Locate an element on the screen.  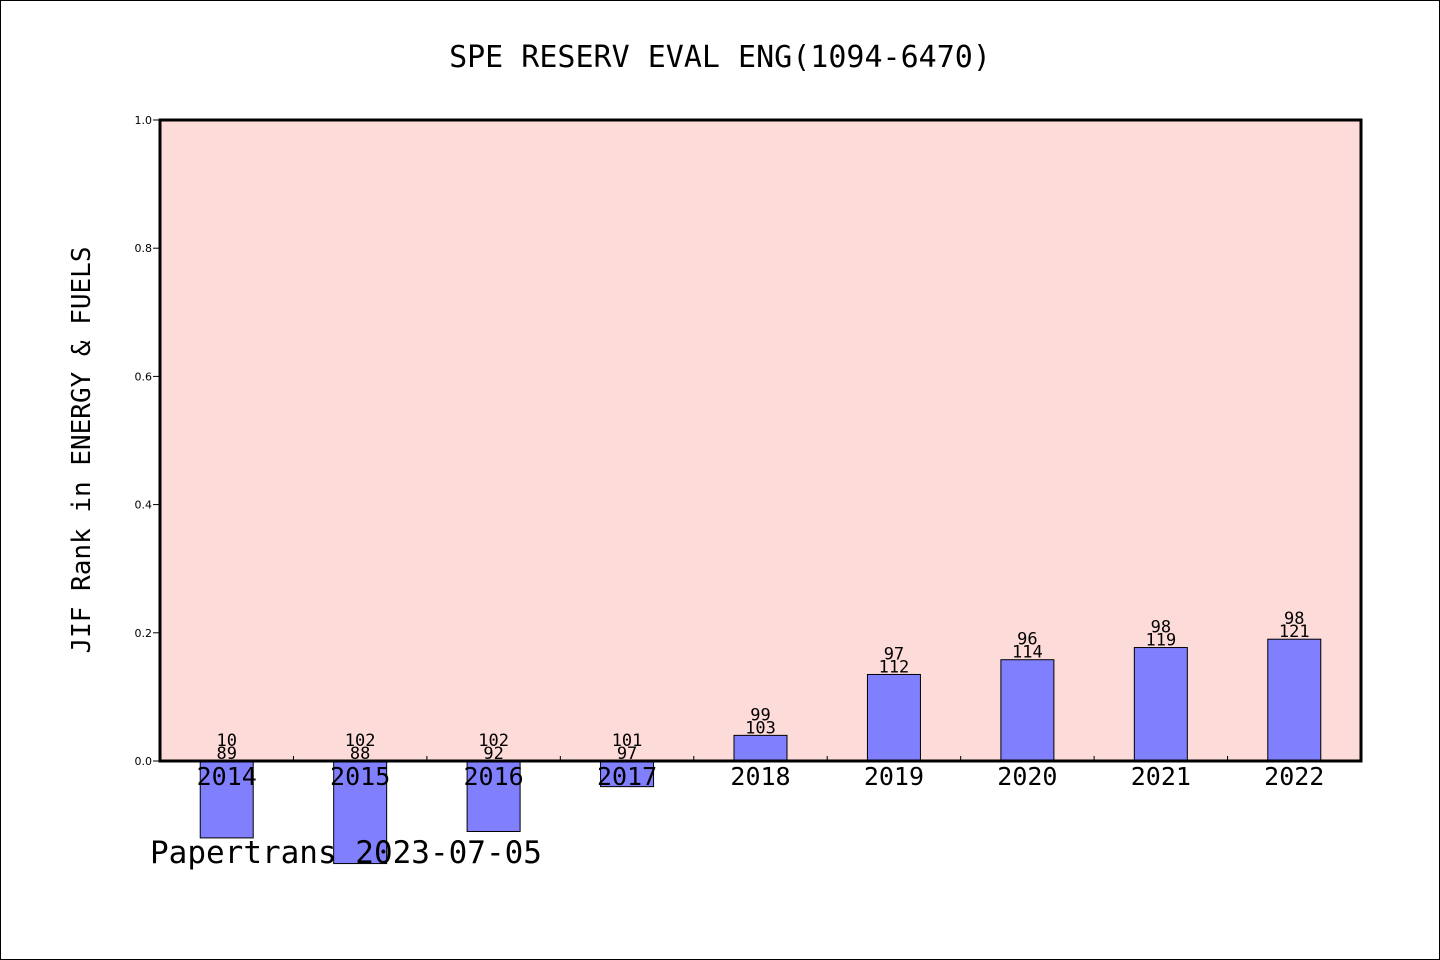
rank-label: 101 is located at coordinates (627, 741).